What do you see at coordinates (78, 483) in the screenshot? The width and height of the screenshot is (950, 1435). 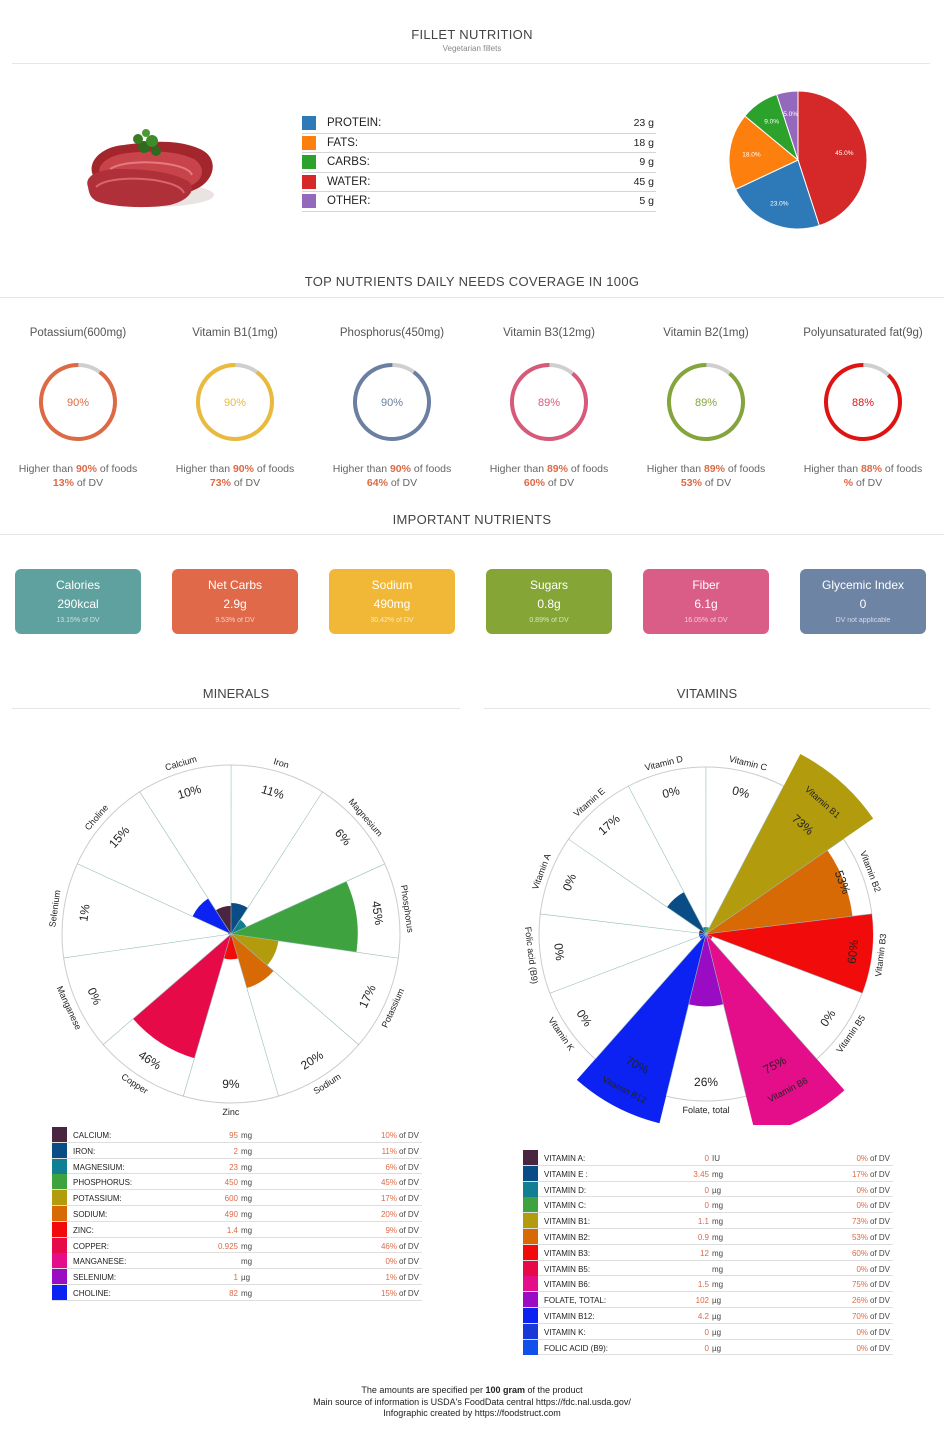 I see `dv-text: 13% of DV` at bounding box center [78, 483].